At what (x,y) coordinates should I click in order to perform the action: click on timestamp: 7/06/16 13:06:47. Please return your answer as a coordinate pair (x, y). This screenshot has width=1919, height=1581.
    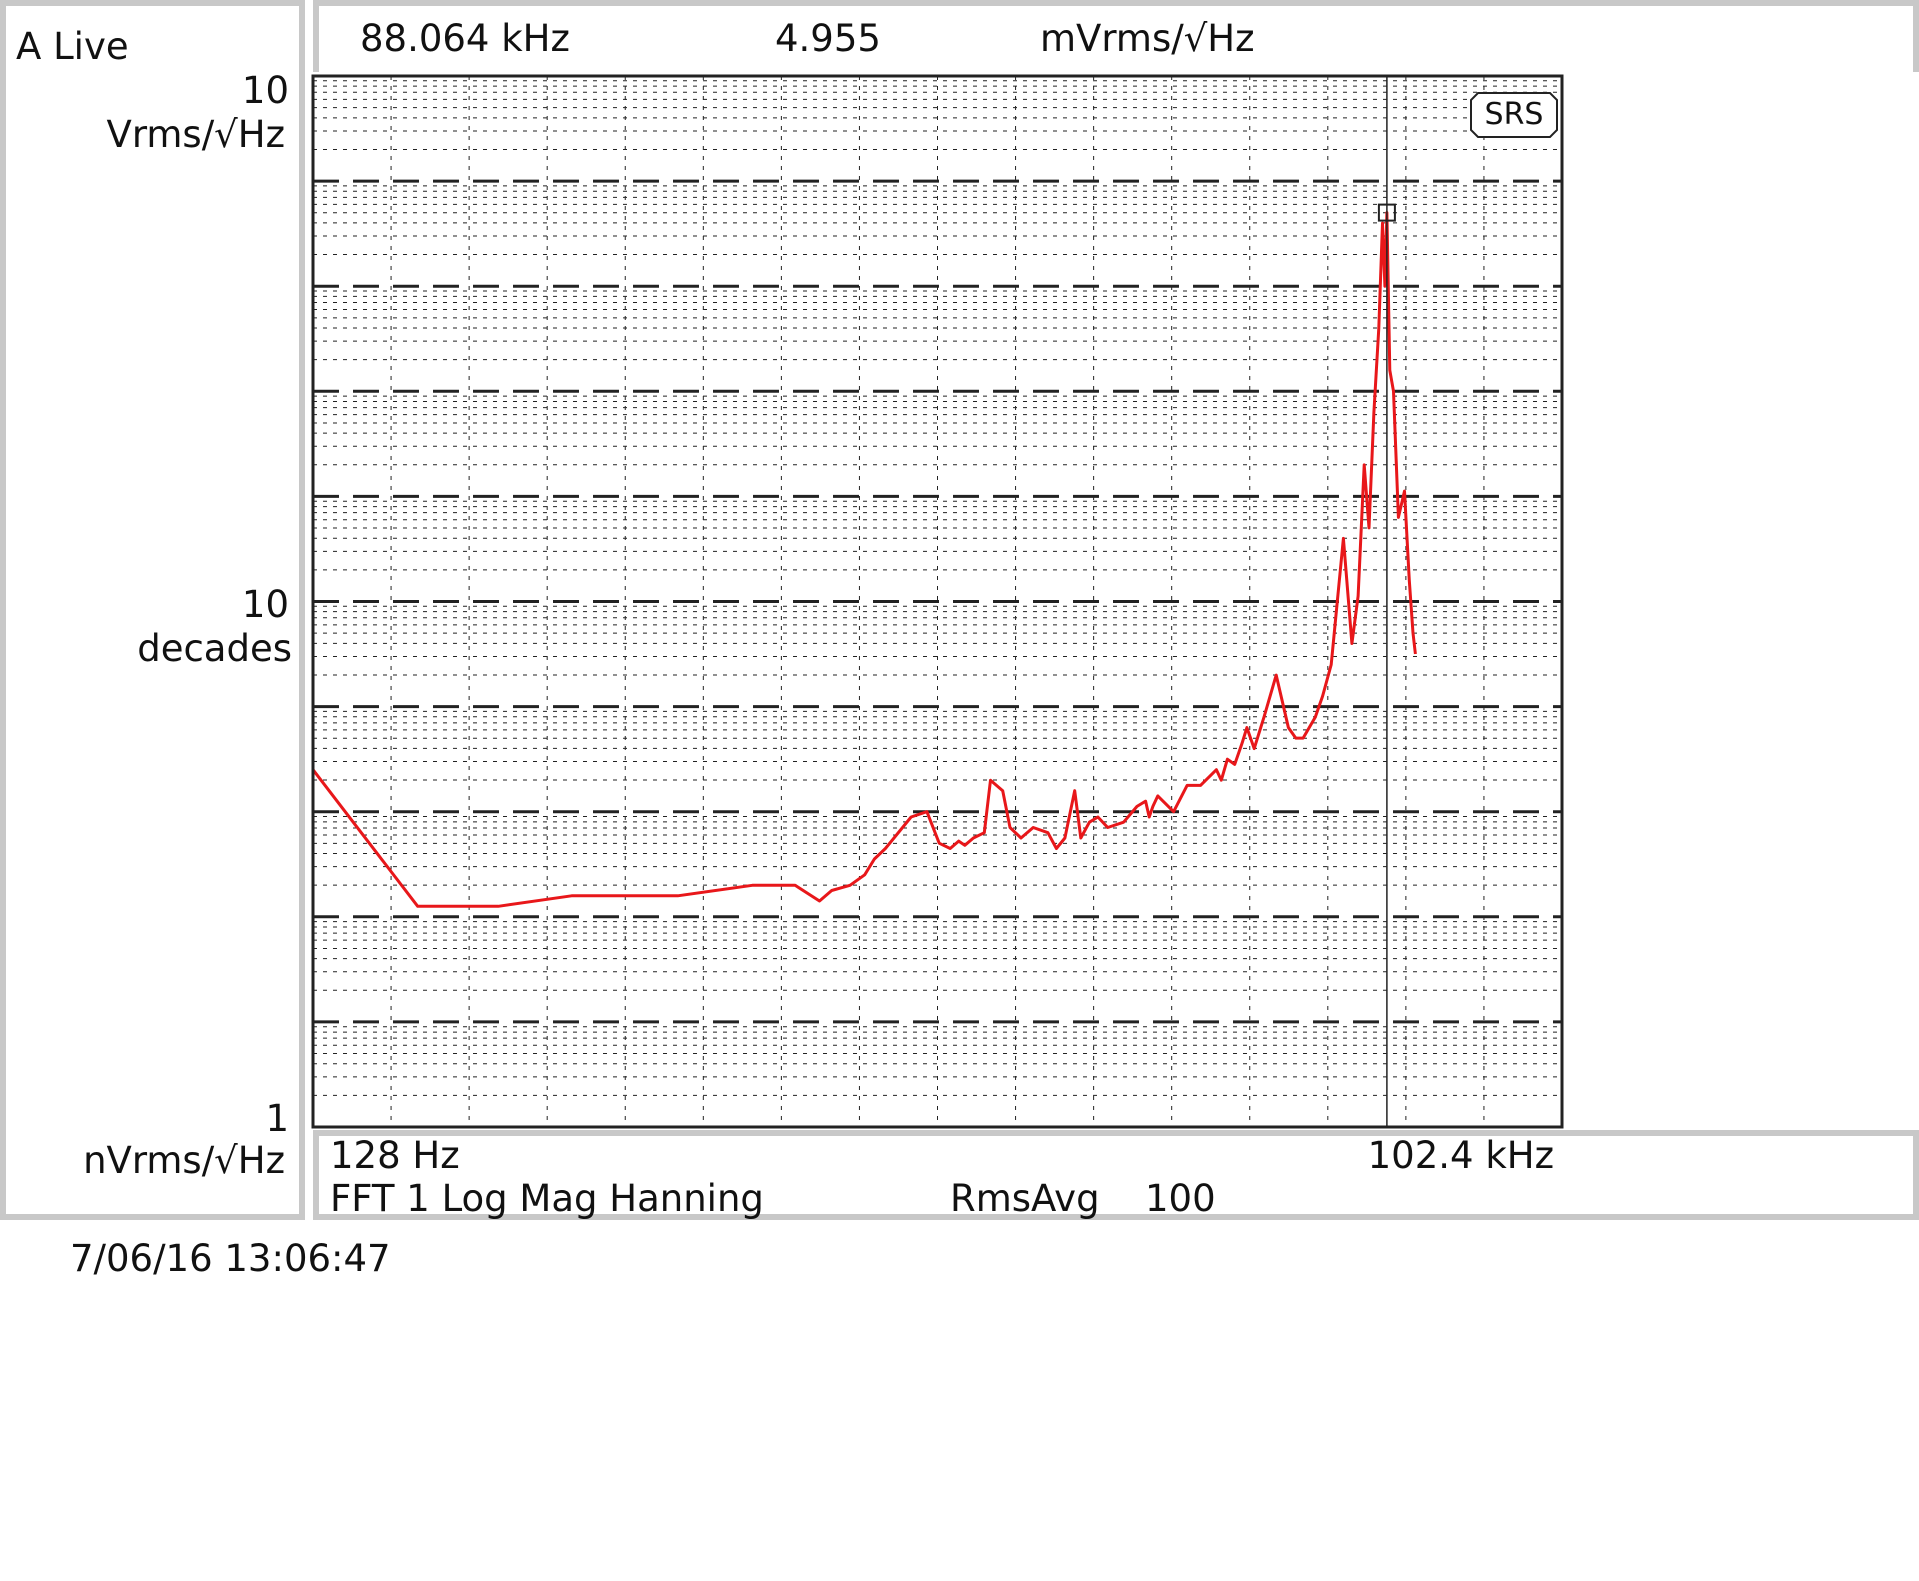
    Looking at the image, I should click on (230, 1258).